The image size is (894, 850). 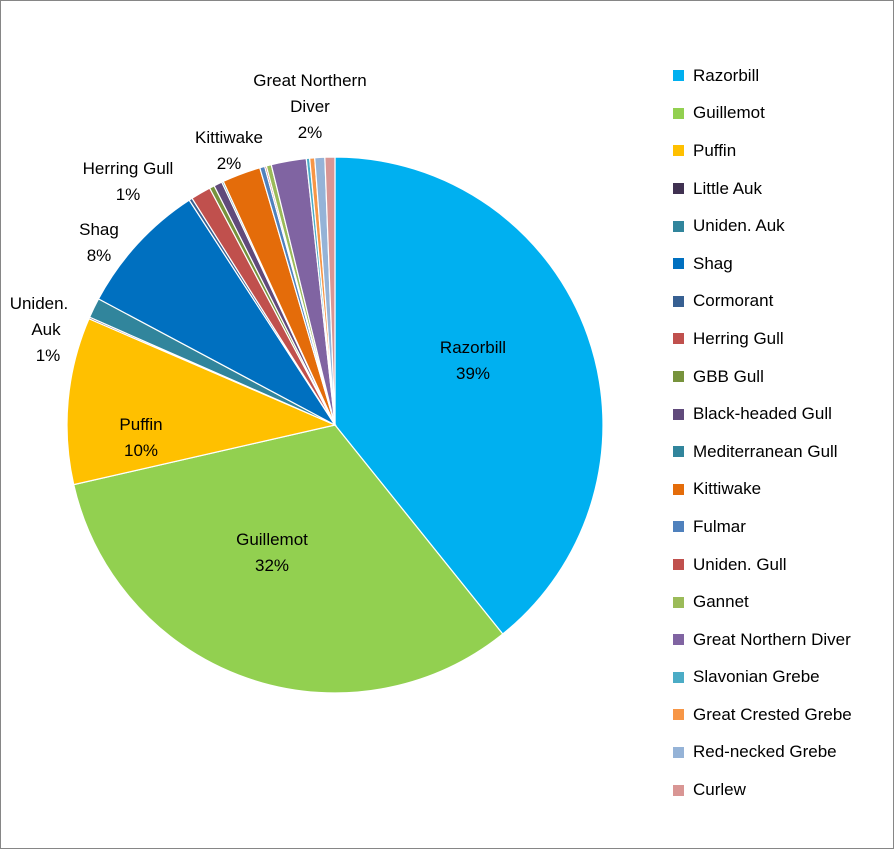 What do you see at coordinates (713, 263) in the screenshot?
I see `legend-label: Shag` at bounding box center [713, 263].